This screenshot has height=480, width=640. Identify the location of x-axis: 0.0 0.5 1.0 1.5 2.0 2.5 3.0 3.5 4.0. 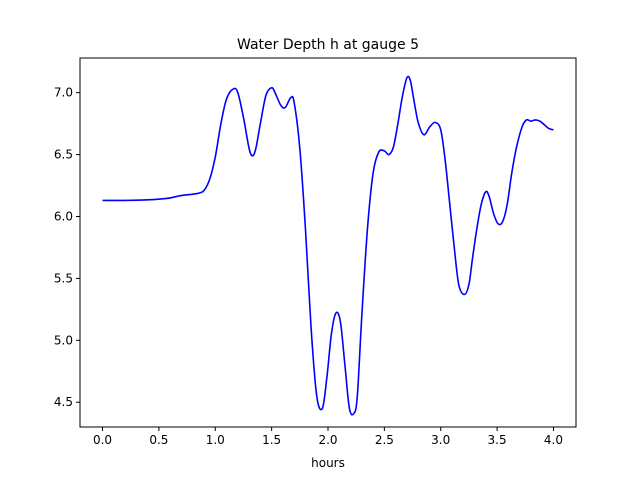
(328, 437).